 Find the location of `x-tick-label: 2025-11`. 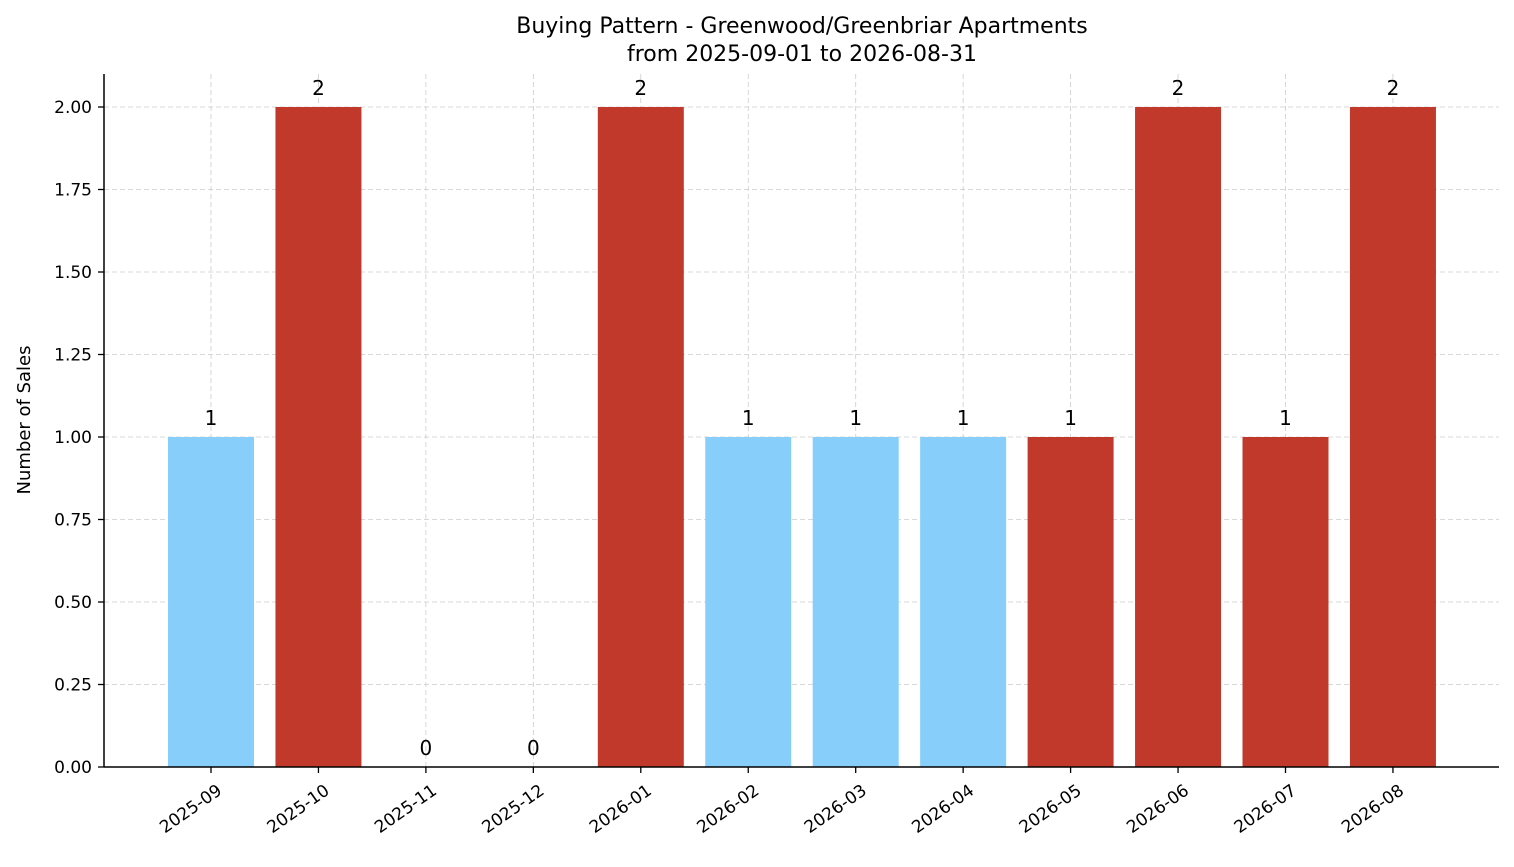

x-tick-label: 2025-11 is located at coordinates (406, 809).